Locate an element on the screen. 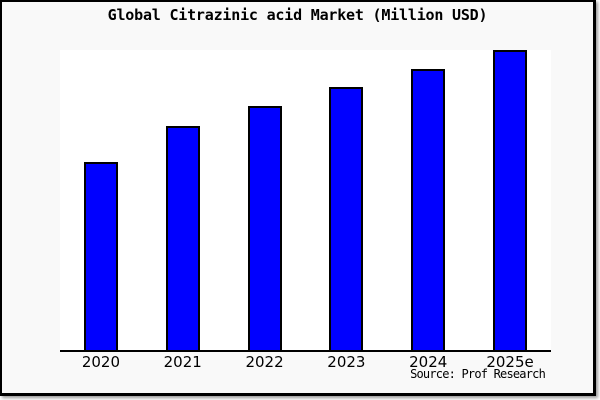  x-tick-label-2023: 2023 is located at coordinates (346, 362).